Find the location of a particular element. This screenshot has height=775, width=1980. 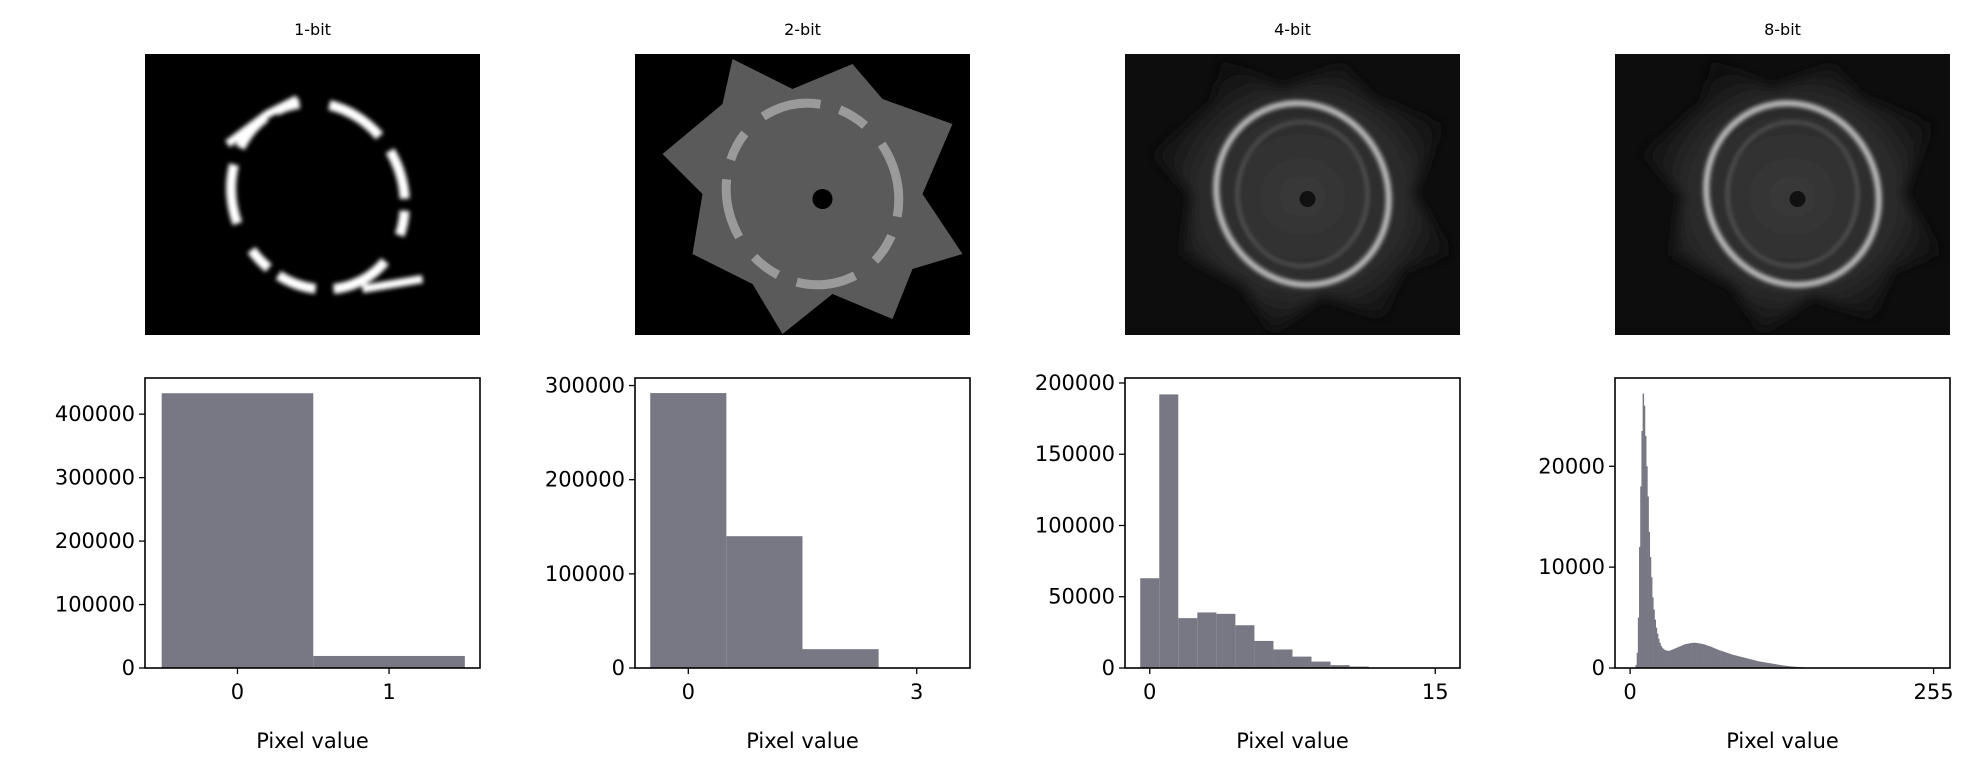

nucleolus is located at coordinates (1307, 199).